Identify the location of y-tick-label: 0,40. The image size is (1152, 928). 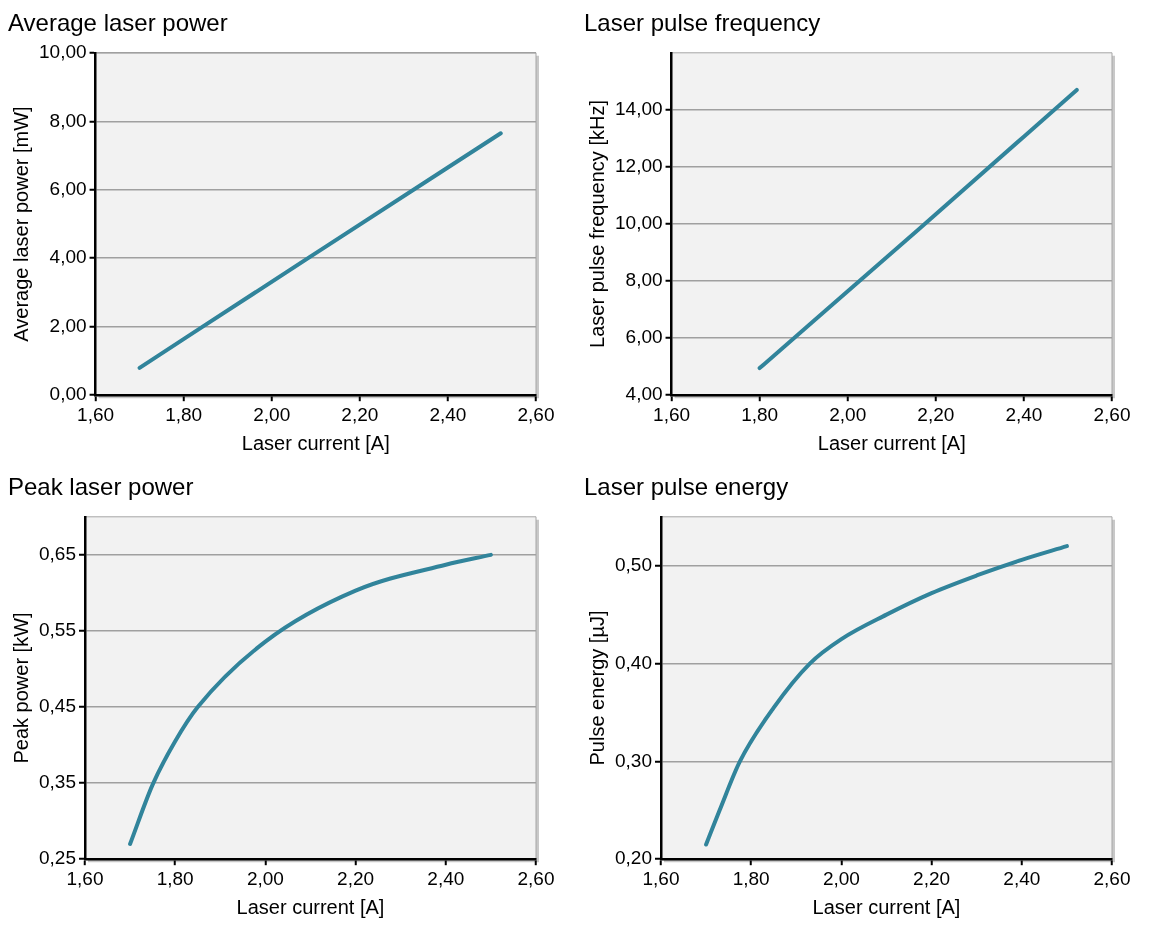
(633, 662).